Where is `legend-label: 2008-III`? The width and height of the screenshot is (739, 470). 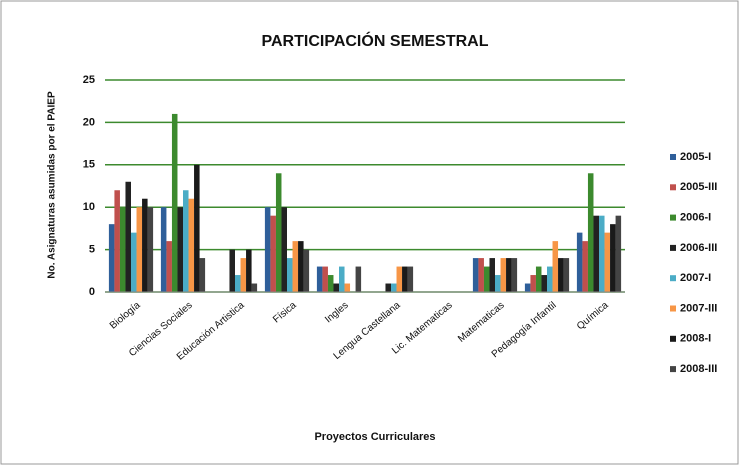 legend-label: 2008-III is located at coordinates (698, 369).